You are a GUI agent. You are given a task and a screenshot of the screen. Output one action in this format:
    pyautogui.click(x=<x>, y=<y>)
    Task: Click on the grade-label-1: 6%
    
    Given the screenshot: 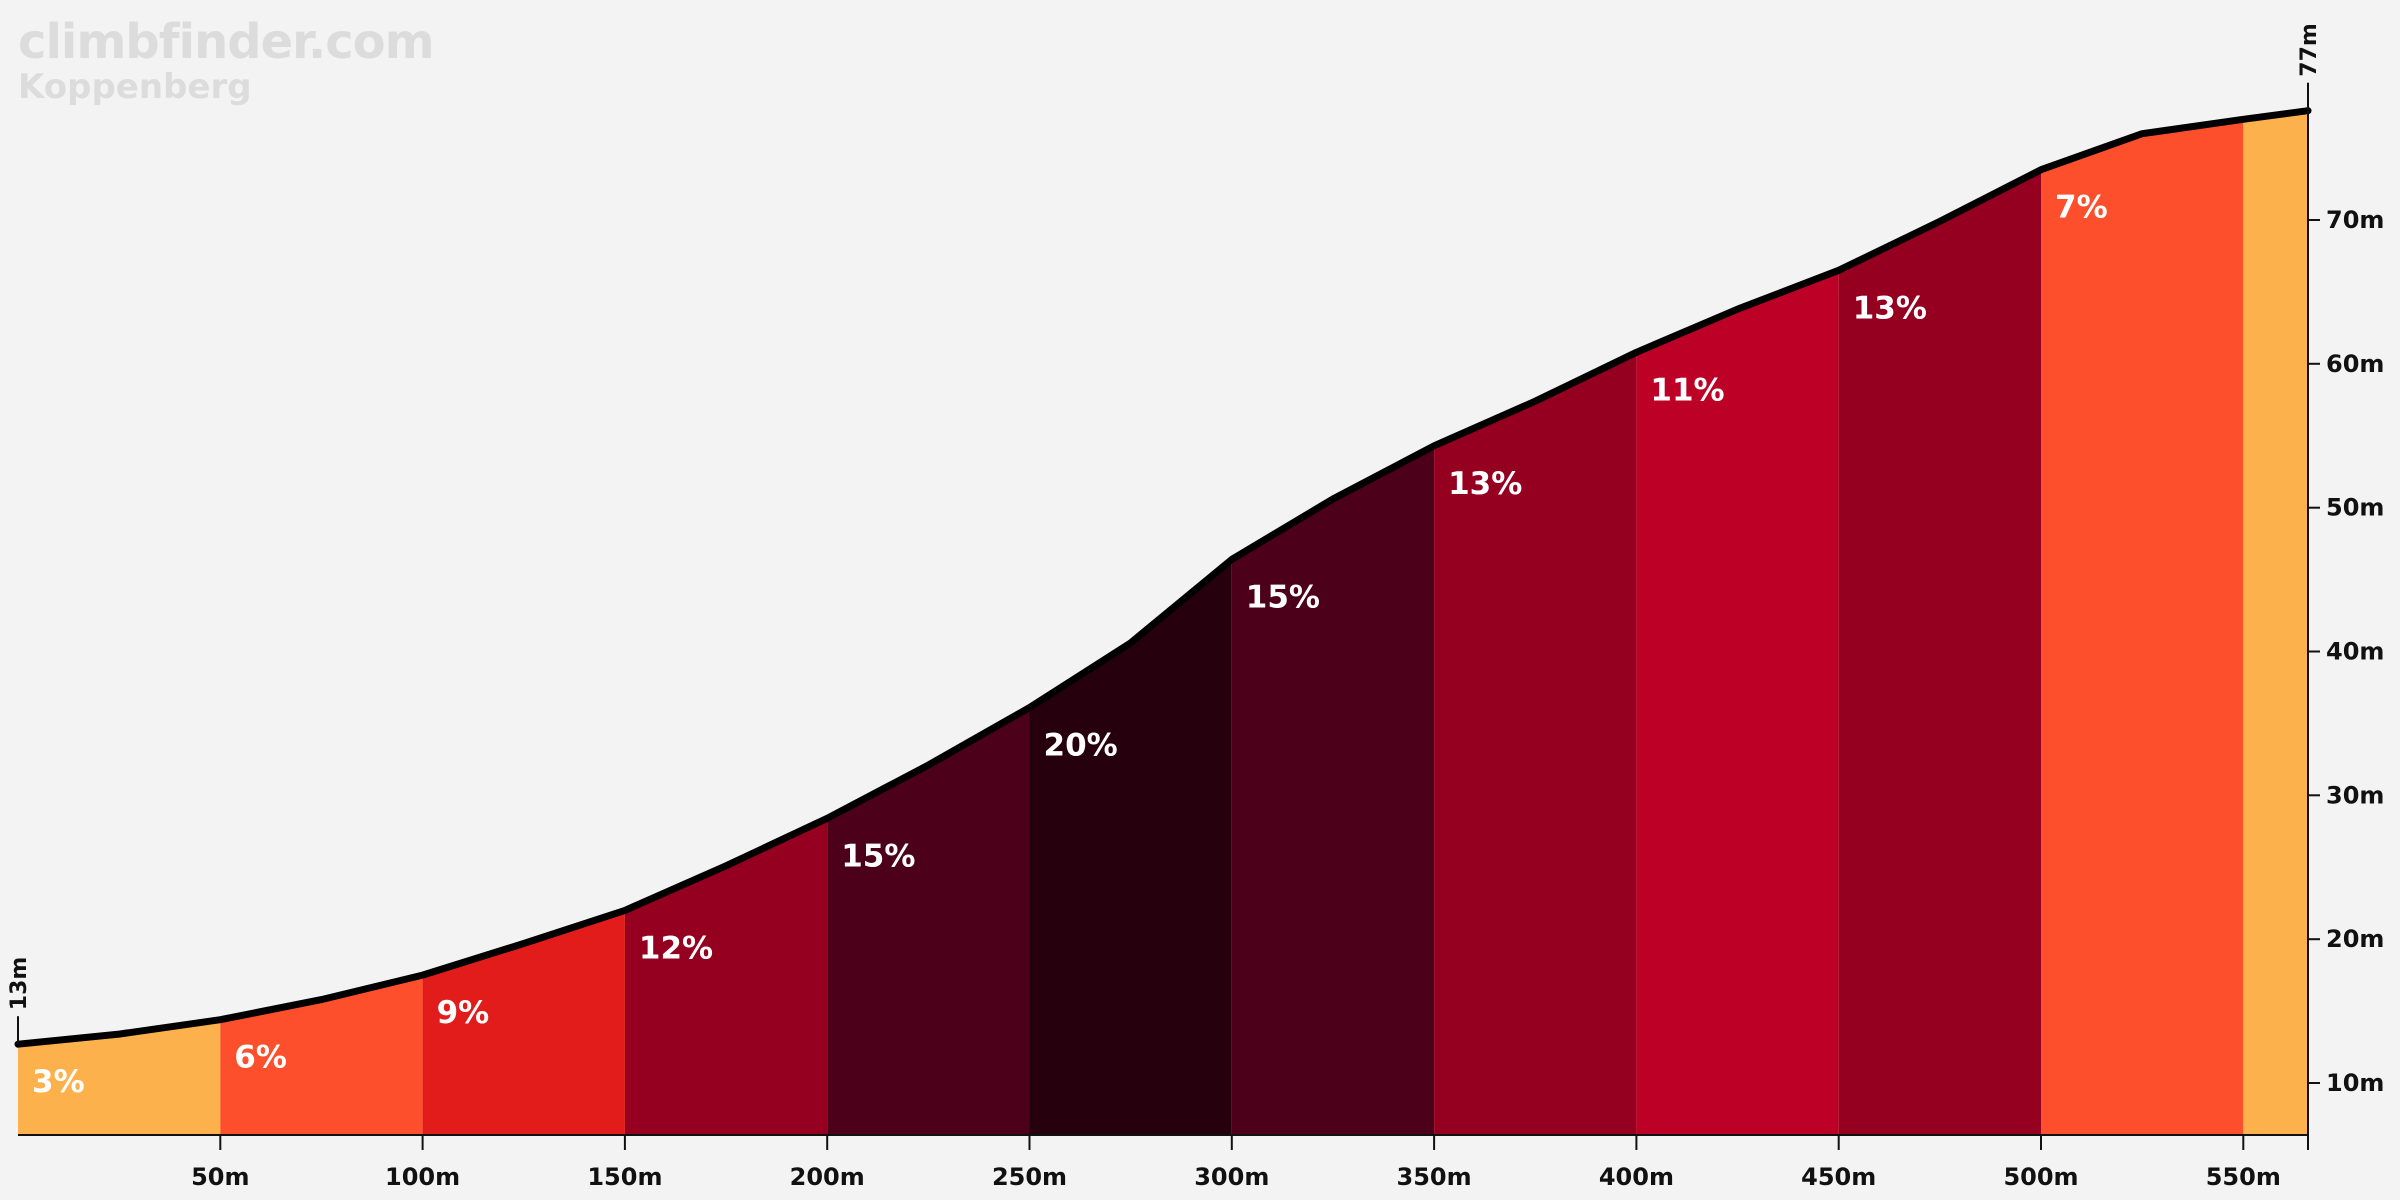 What is the action you would take?
    pyautogui.click(x=260, y=1058)
    